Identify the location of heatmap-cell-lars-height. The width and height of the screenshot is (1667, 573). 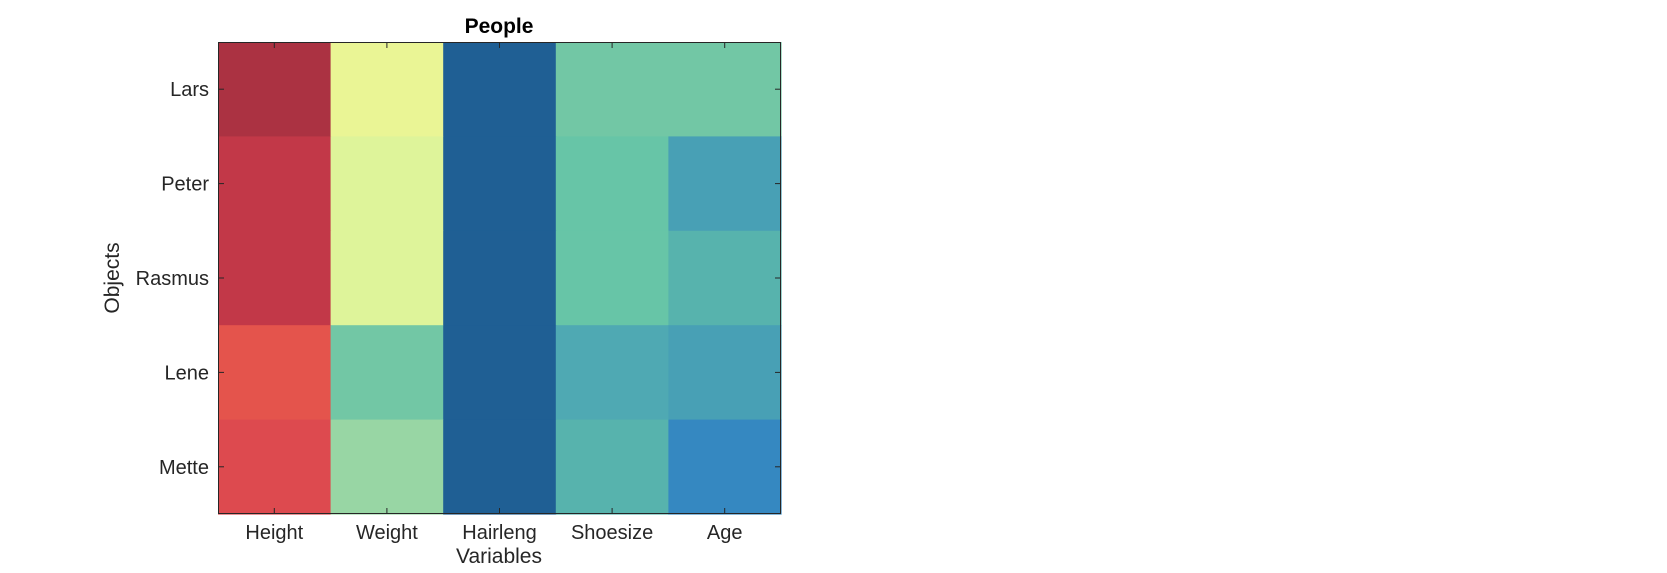
(275, 89).